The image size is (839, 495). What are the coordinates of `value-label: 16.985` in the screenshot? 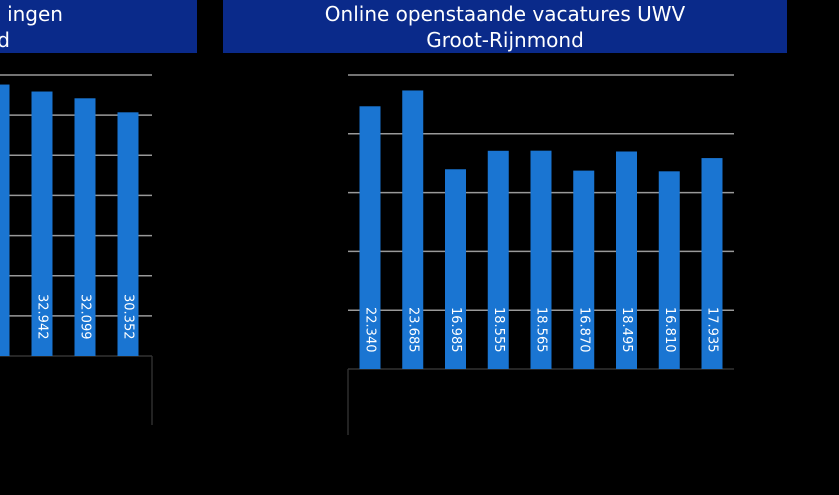 It's located at (455, 330).